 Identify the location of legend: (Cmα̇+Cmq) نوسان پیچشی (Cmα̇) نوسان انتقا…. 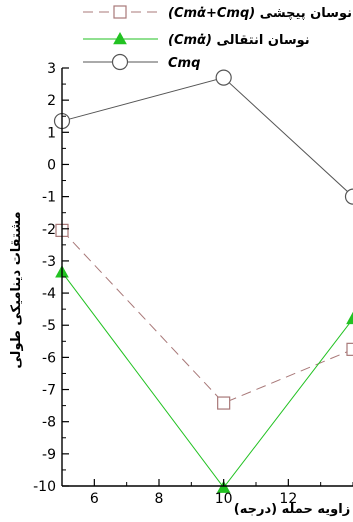
(217, 38).